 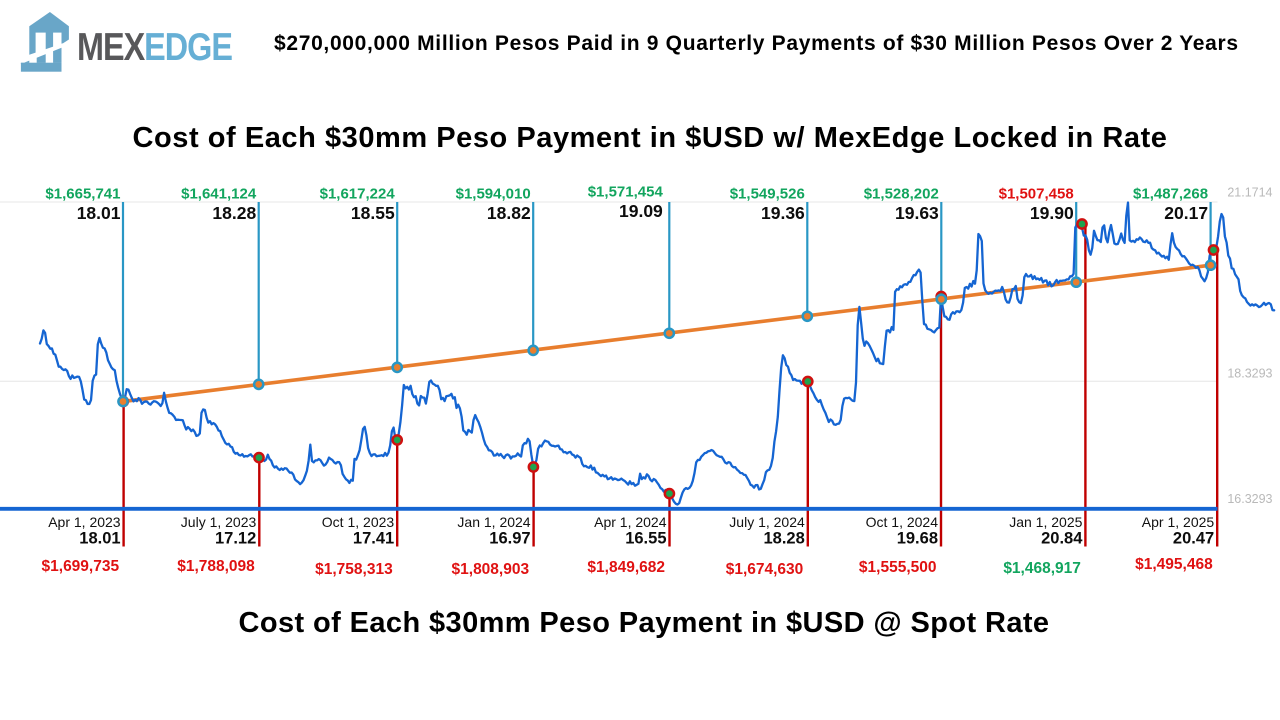 I want to click on svg-text: $1,549,526, so click(x=767, y=194).